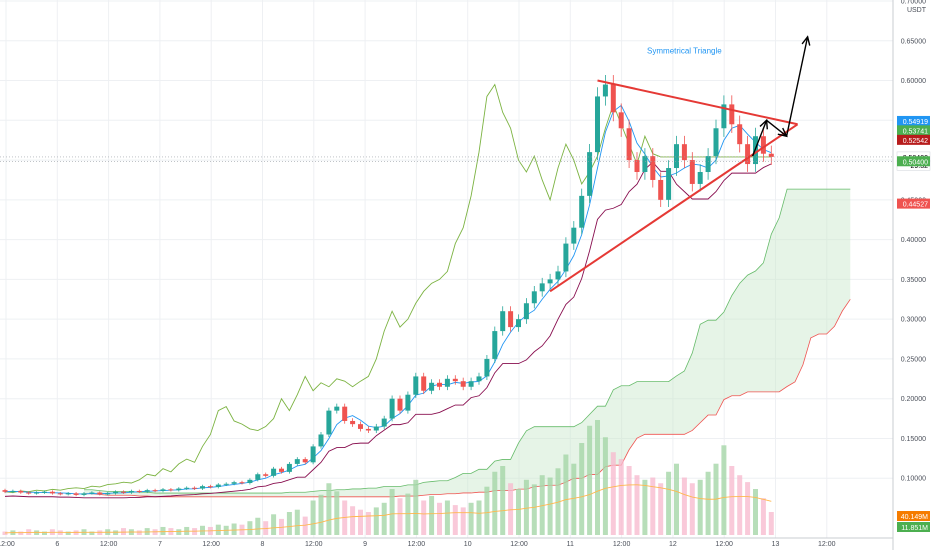  Describe the element at coordinates (680, 164) in the screenshot. I see `drawing-tools: Symmetrical Triangle` at that location.